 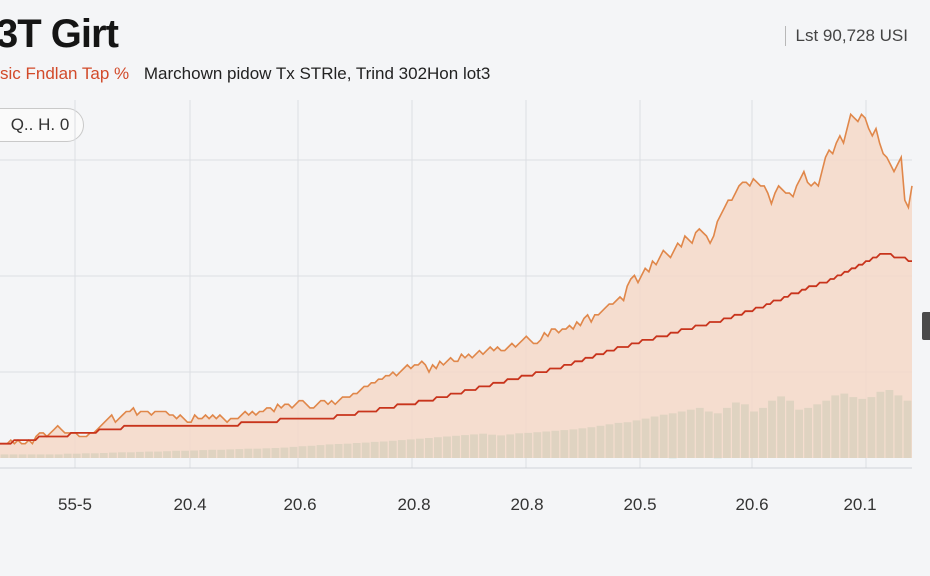 What do you see at coordinates (189, 504) in the screenshot?
I see `x-tick-label: 20.4` at bounding box center [189, 504].